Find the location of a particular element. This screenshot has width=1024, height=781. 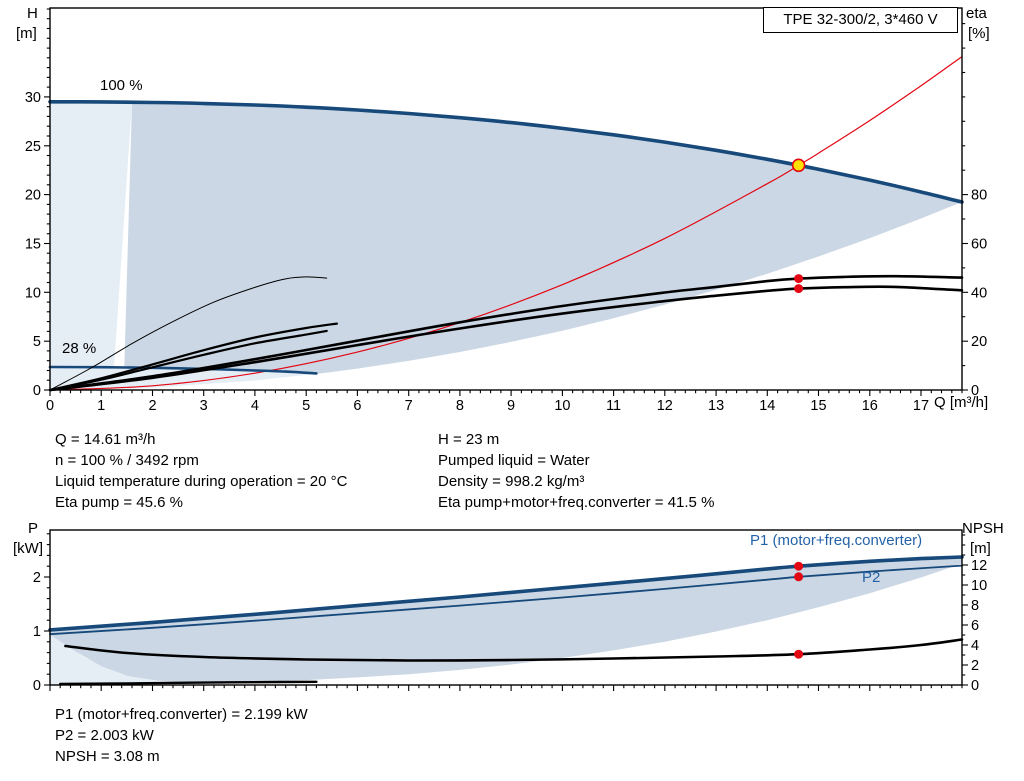

svg-text: 14 is located at coordinates (767, 406).